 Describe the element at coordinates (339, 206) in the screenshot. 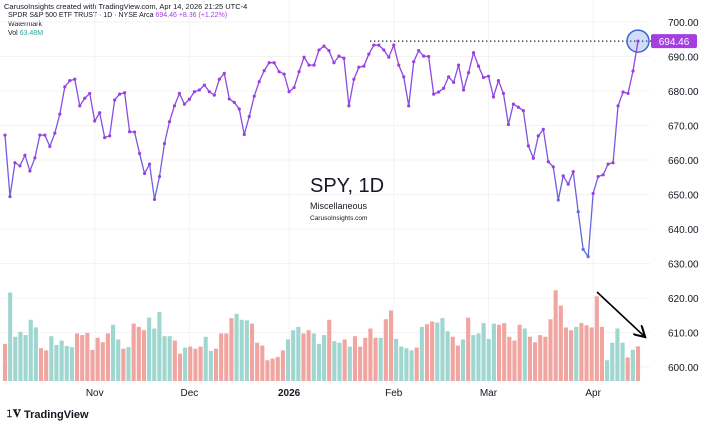

I see `watermark-subtitle: Miscellaneous` at that location.